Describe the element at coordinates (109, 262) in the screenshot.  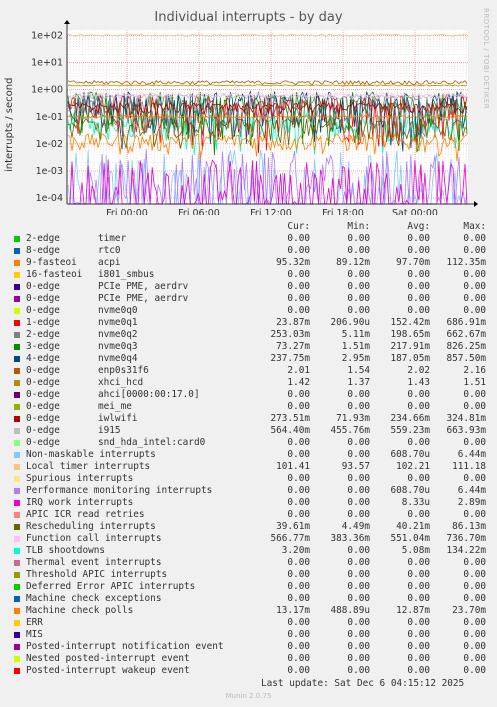
I see `legend-device: acpi` at that location.